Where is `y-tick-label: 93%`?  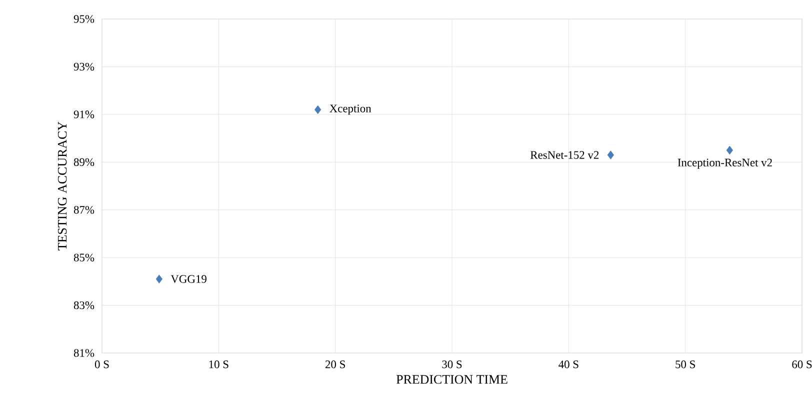
y-tick-label: 93% is located at coordinates (84, 66).